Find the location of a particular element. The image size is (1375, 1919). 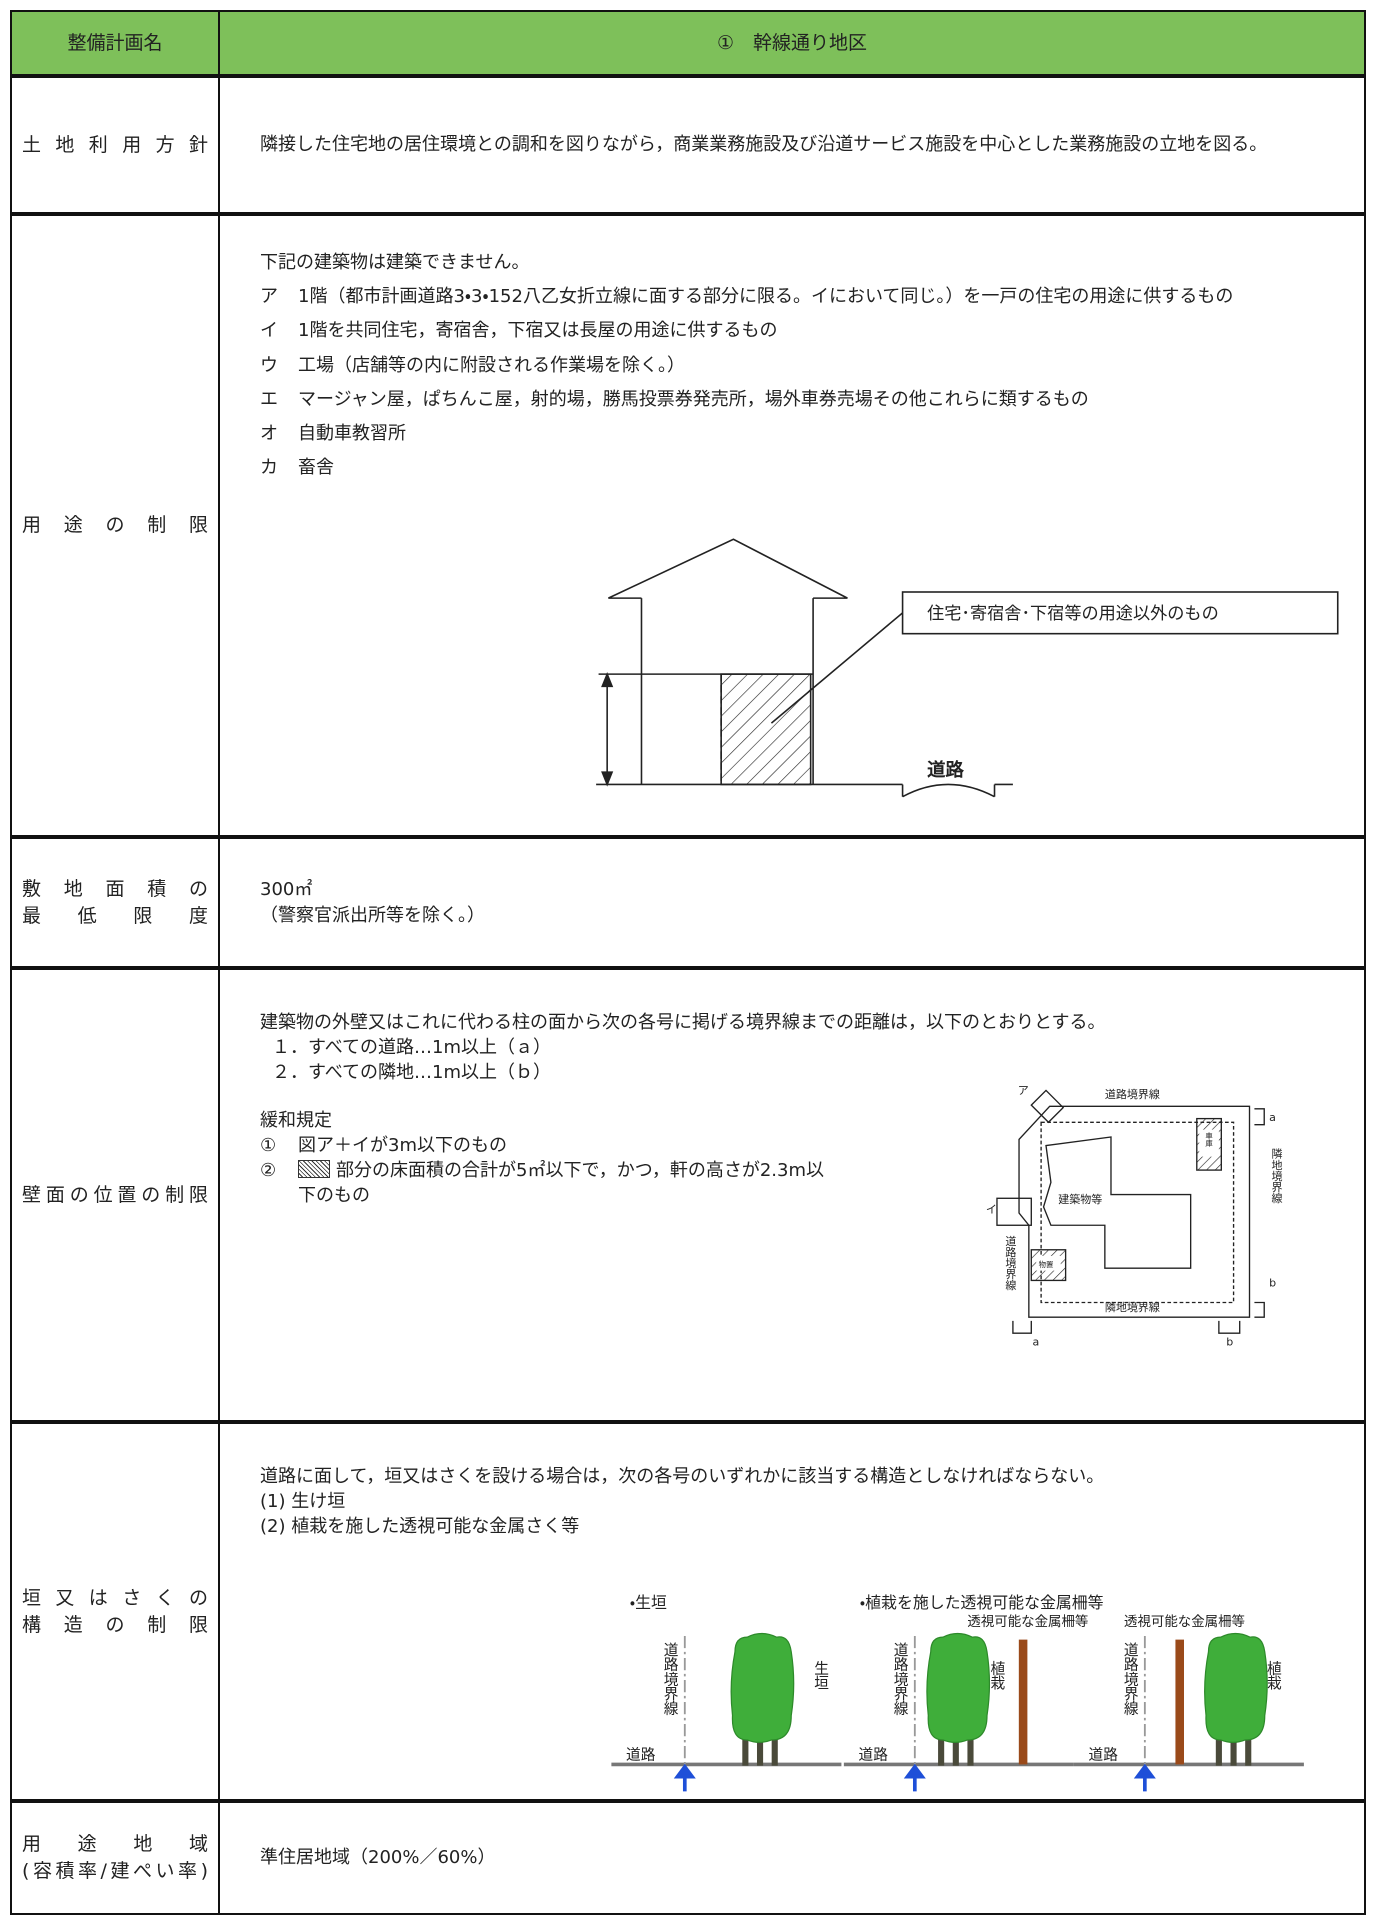

item: １．すべての道路…1m以上（ａ） is located at coordinates (412, 1048).